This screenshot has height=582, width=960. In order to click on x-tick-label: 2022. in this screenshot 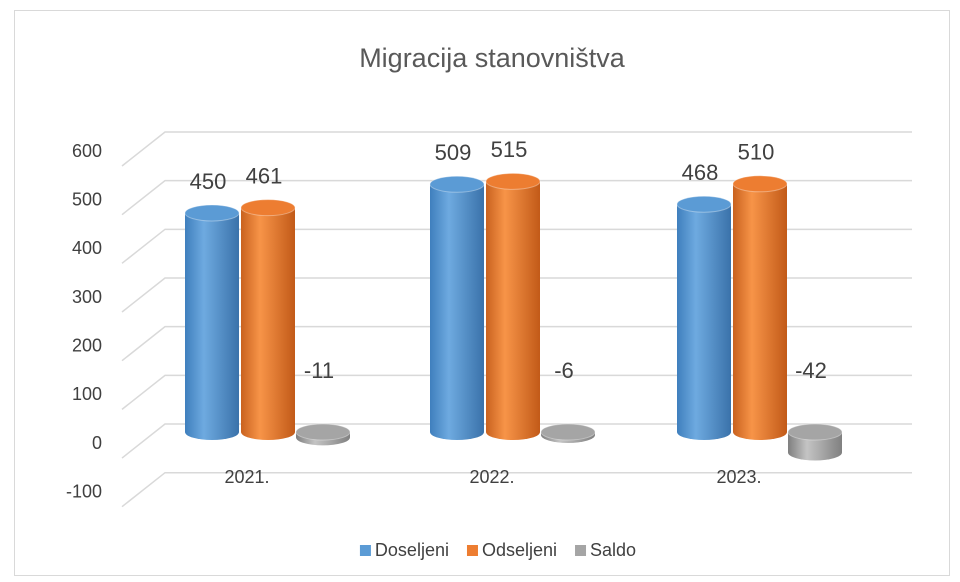, I will do `click(491, 477)`.